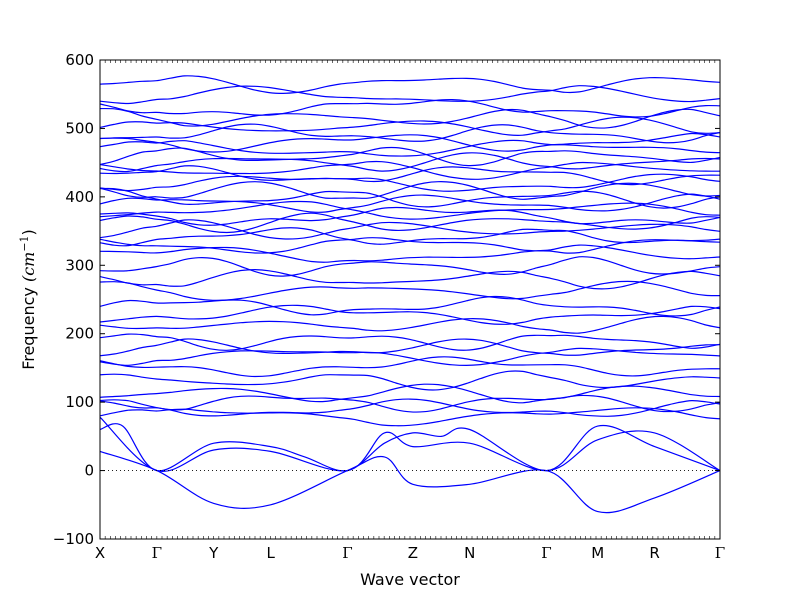 The width and height of the screenshot is (800, 600). I want to click on x-tick-label: L, so click(270, 553).